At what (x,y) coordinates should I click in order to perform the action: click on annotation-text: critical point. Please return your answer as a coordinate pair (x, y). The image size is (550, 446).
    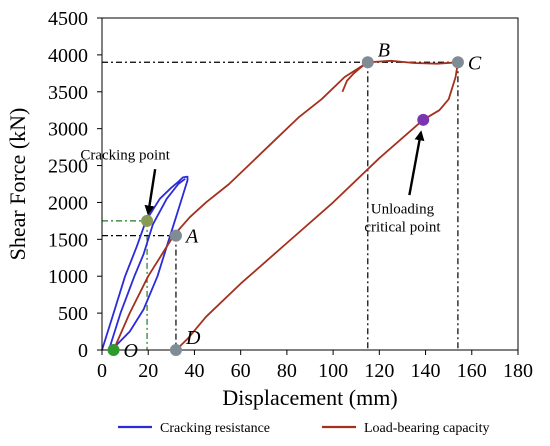
    Looking at the image, I should click on (402, 228).